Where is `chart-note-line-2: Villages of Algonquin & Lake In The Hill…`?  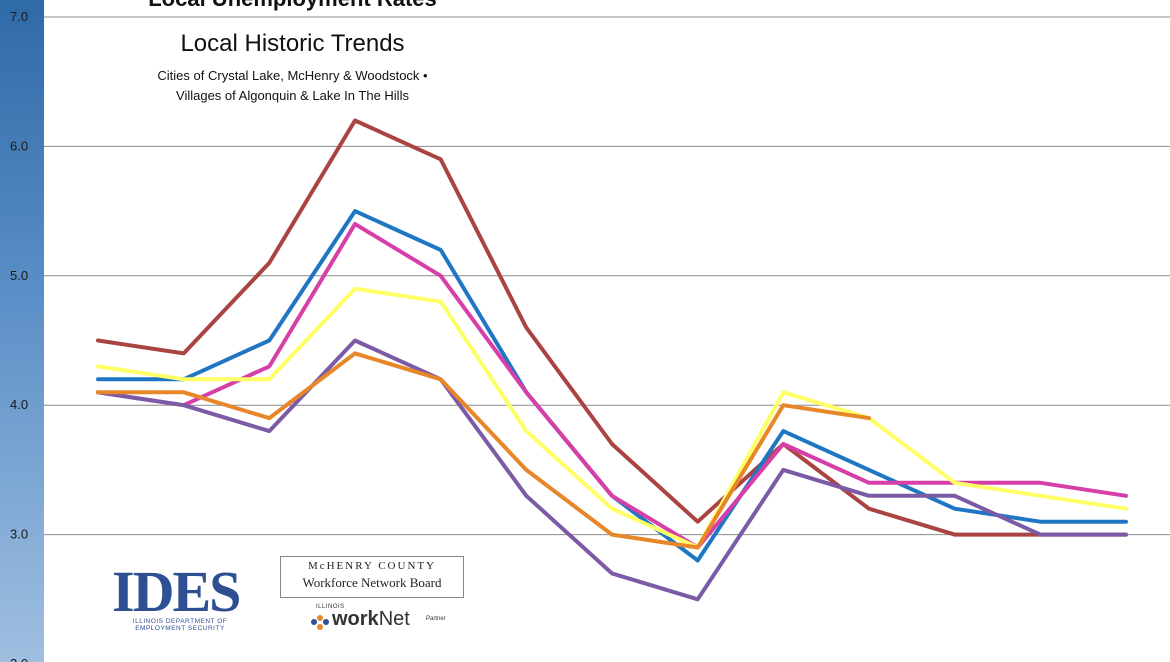 chart-note-line-2: Villages of Algonquin & Lake In The Hill… is located at coordinates (292, 95).